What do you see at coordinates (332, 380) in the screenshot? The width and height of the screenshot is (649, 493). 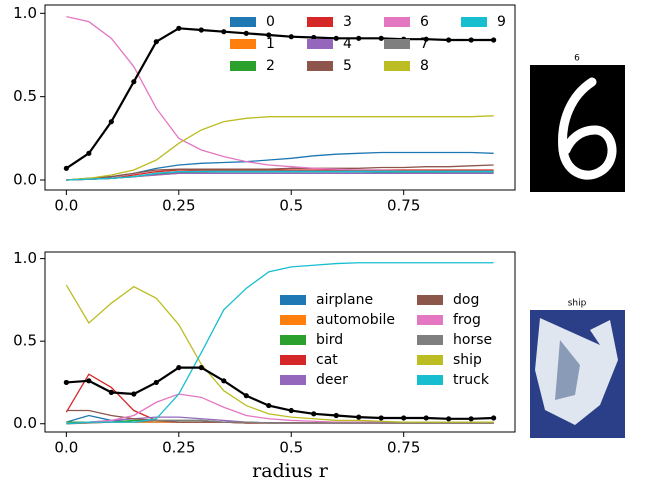 I see `legend-label: deer` at bounding box center [332, 380].